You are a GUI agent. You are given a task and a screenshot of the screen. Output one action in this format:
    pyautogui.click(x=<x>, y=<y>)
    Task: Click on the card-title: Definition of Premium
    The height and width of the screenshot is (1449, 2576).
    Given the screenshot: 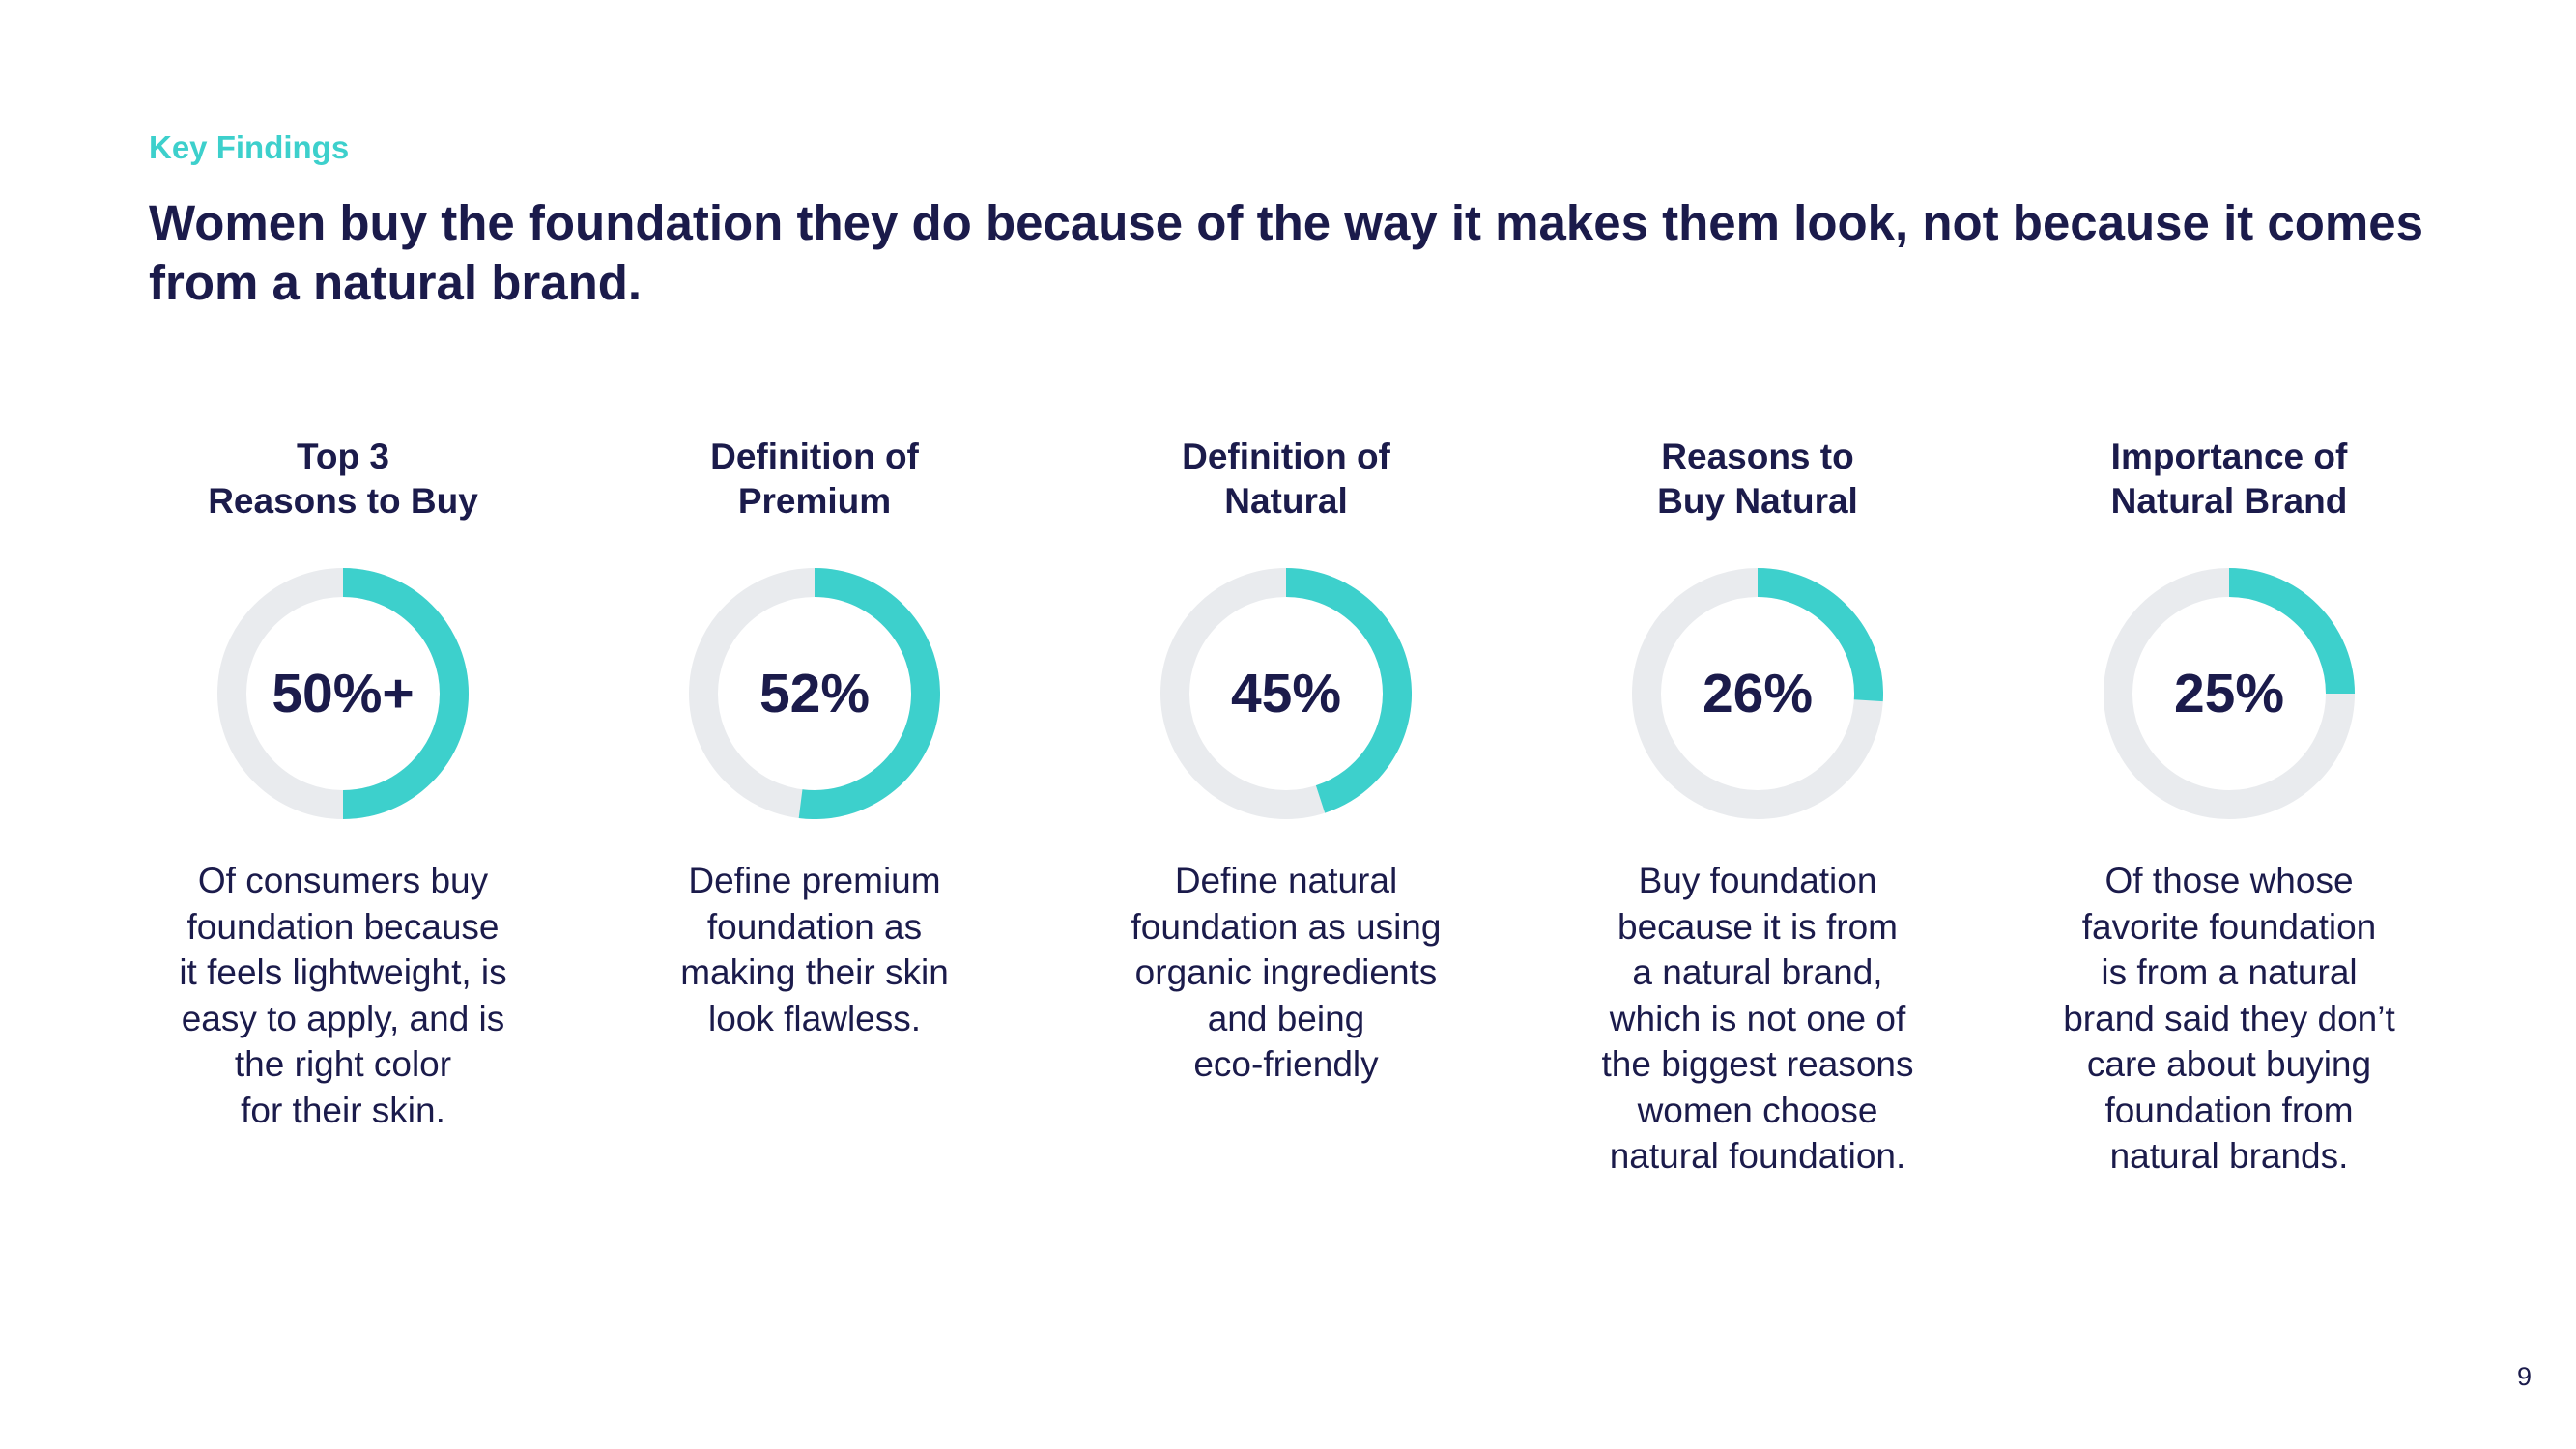 What is the action you would take?
    pyautogui.click(x=815, y=479)
    